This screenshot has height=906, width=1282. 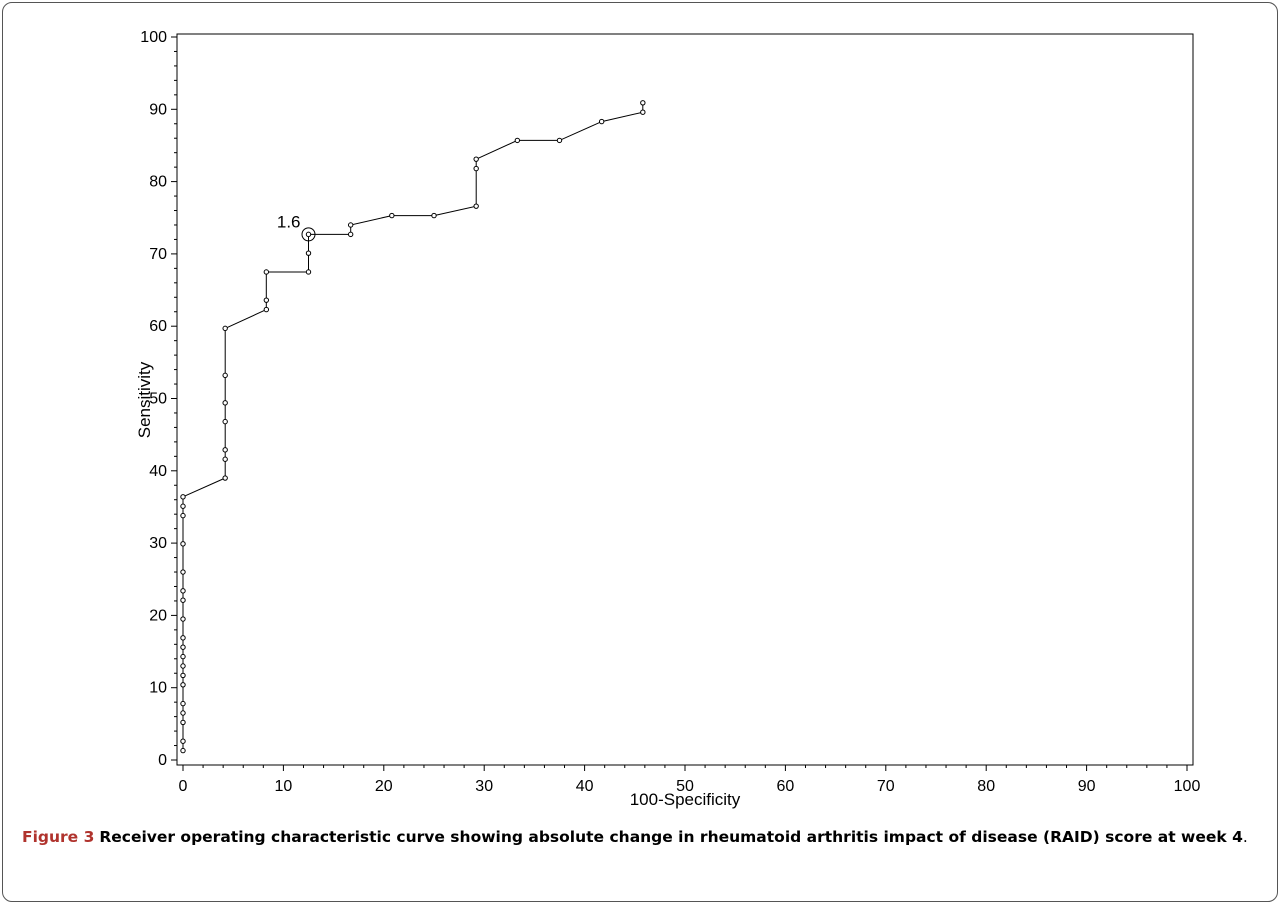 I want to click on y-tick-label: 100, so click(x=153, y=37).